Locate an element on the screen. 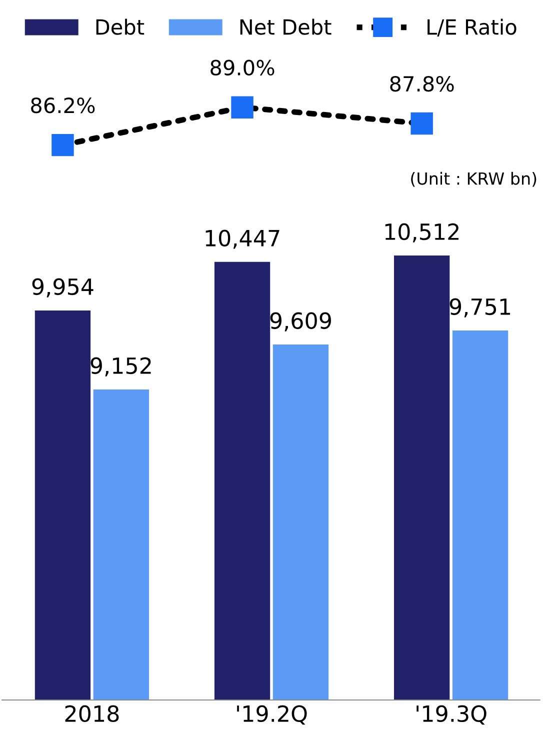 The width and height of the screenshot is (543, 742). data-label: 9,609 is located at coordinates (300, 322).